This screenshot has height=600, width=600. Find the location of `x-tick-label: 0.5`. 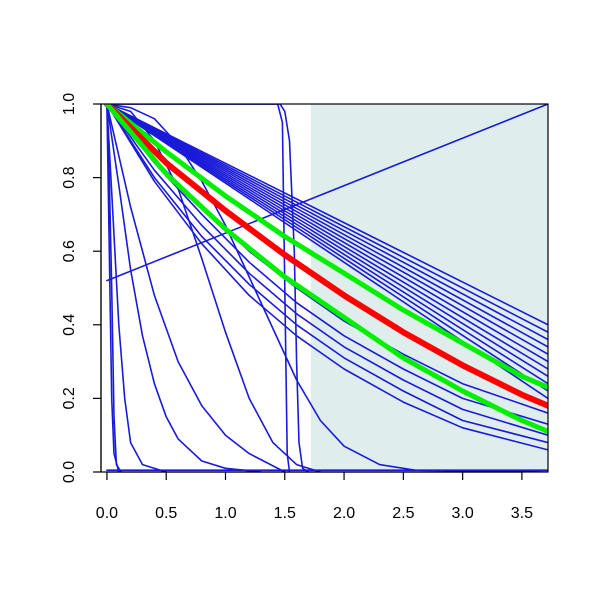

x-tick-label: 0.5 is located at coordinates (166, 513).